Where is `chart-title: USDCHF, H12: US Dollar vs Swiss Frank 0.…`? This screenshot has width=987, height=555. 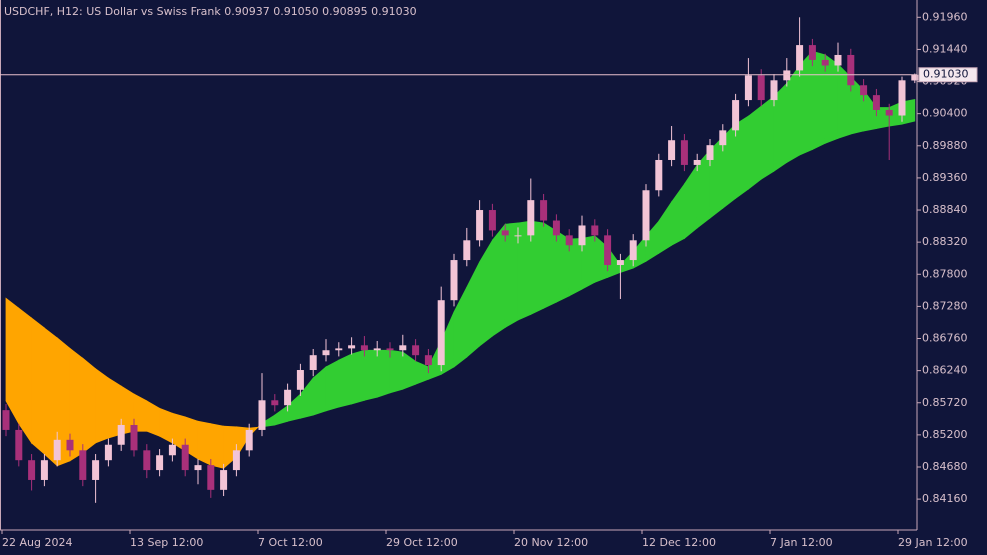
chart-title: USDCHF, H12: US Dollar vs Swiss Frank 0.… is located at coordinates (210, 11).